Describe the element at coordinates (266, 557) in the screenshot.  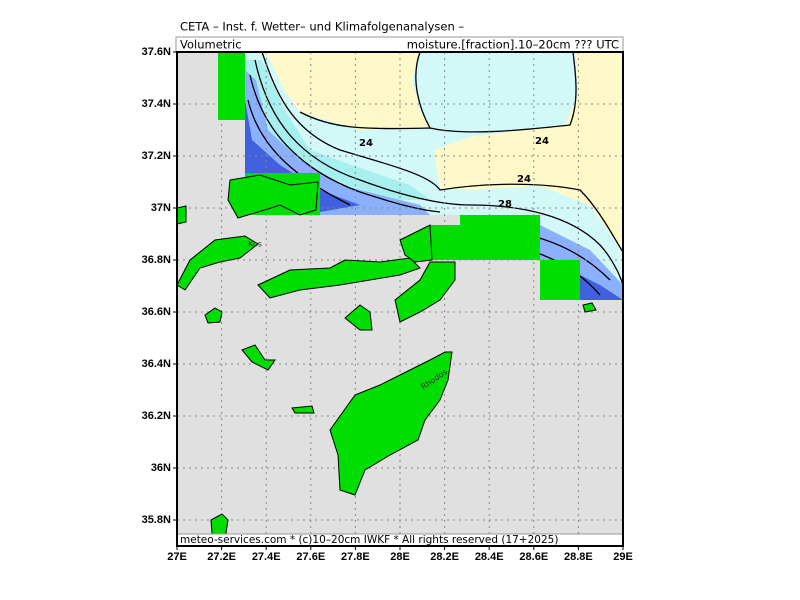
I see `x-tick-label: 27.4E` at that location.